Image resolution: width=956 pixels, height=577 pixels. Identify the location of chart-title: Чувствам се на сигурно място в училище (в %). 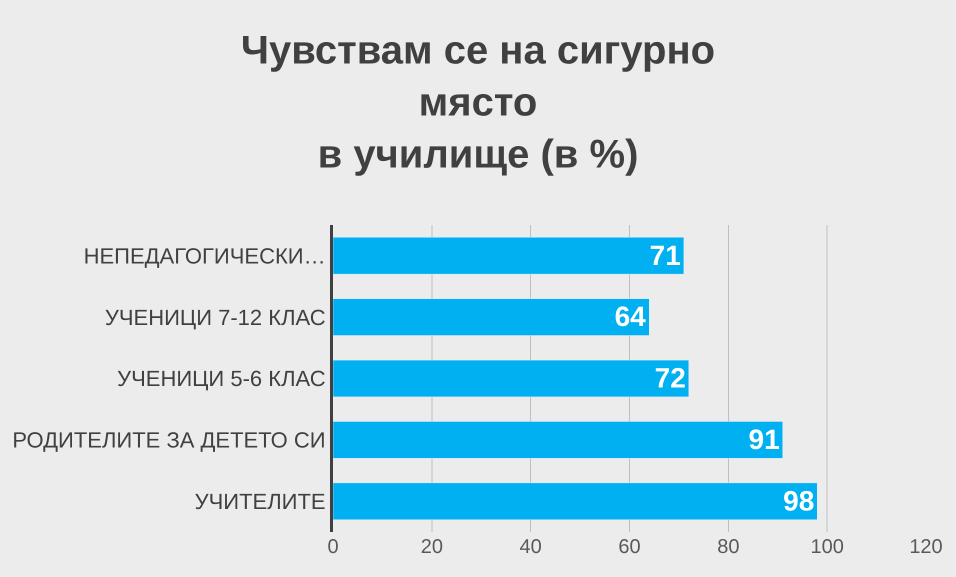
(478, 102).